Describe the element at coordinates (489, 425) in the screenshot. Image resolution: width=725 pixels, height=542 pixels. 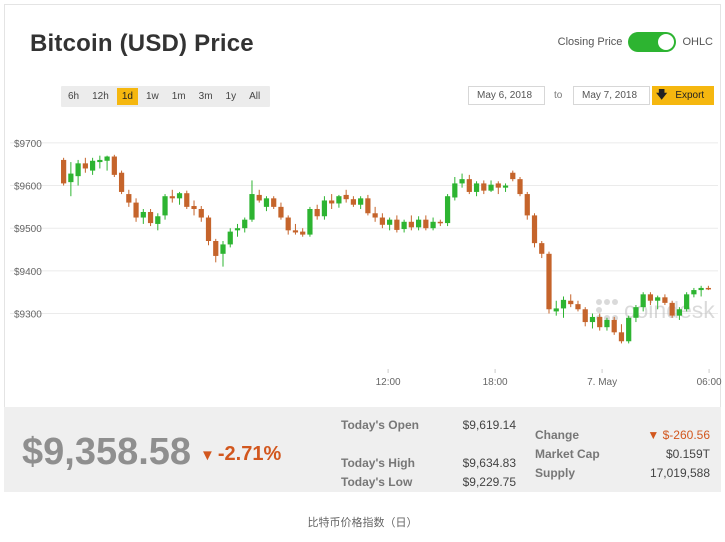
I see `todays-open-value: $9,619.14` at that location.